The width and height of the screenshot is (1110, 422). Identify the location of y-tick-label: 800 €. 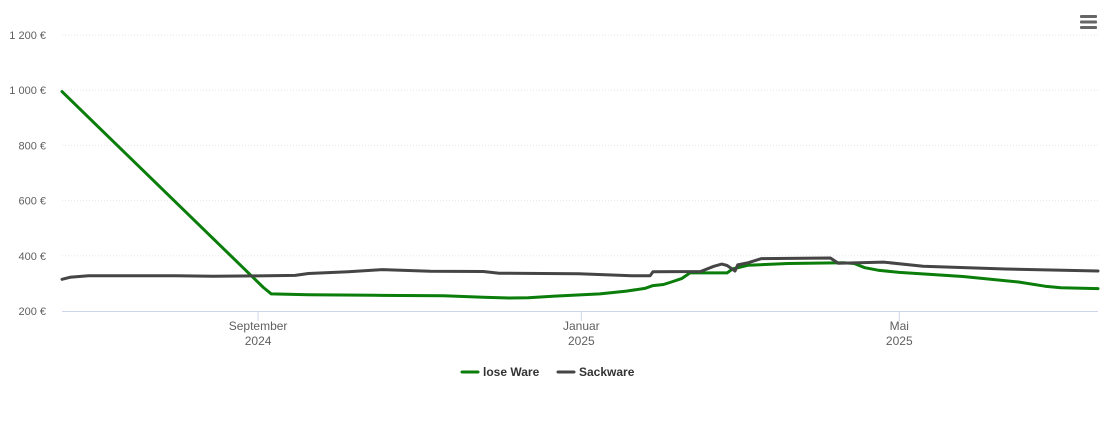
(32, 146).